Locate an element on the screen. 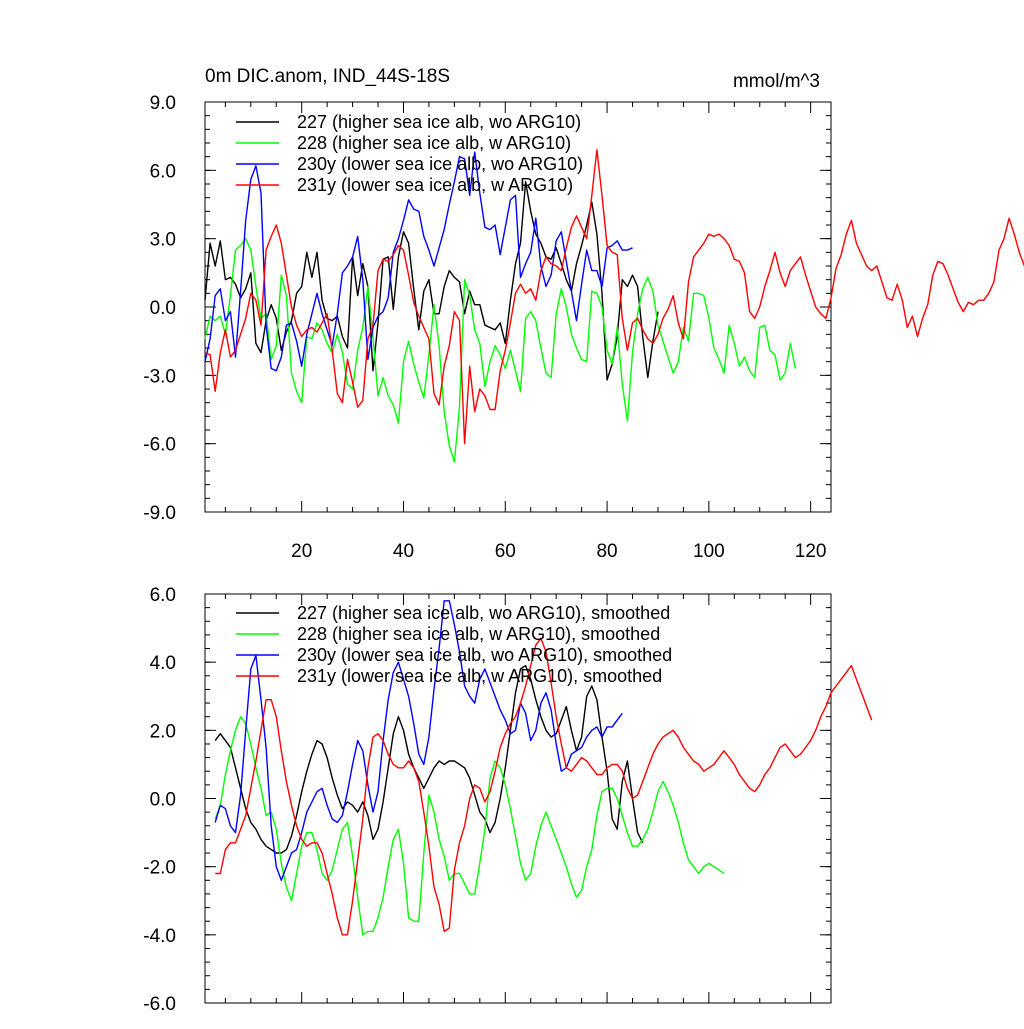 This screenshot has height=1029, width=1024. y-tick-label: 9.0 is located at coordinates (163, 103).